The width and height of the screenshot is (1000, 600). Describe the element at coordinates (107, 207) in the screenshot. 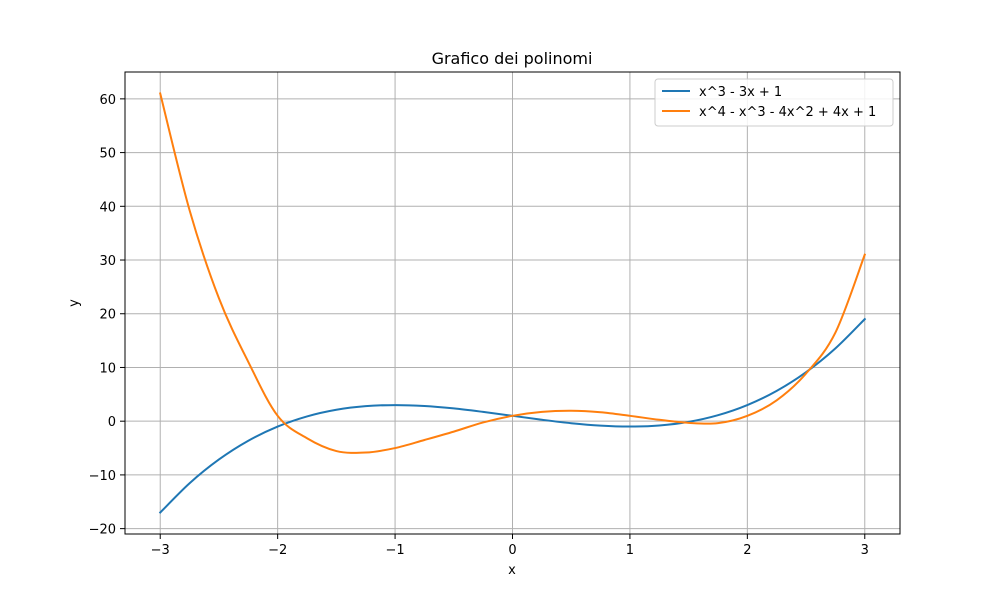

I see `y-tick-label: 40` at that location.